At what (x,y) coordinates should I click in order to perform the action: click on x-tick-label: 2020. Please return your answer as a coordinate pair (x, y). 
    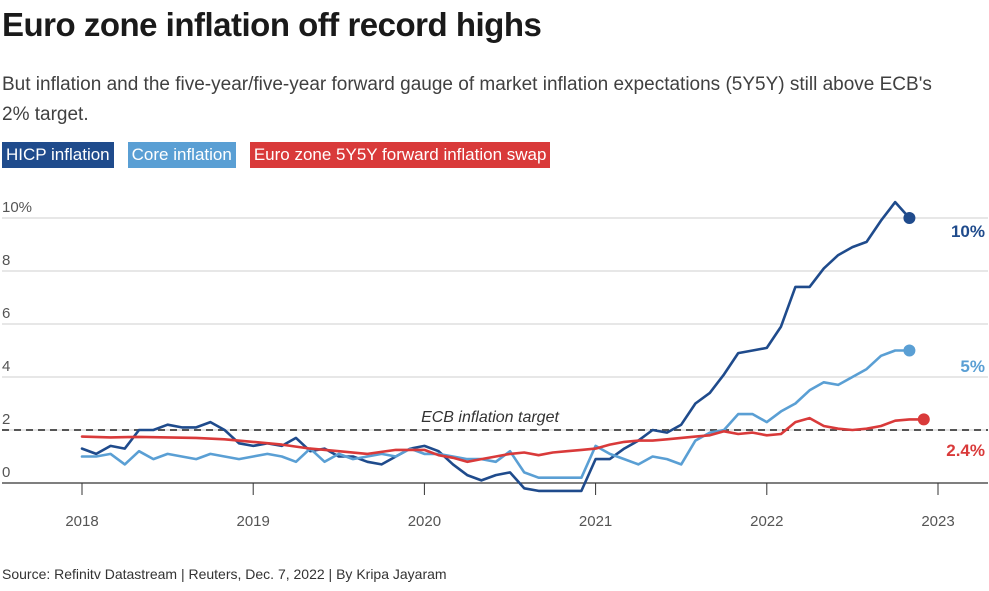
    Looking at the image, I should click on (424, 521).